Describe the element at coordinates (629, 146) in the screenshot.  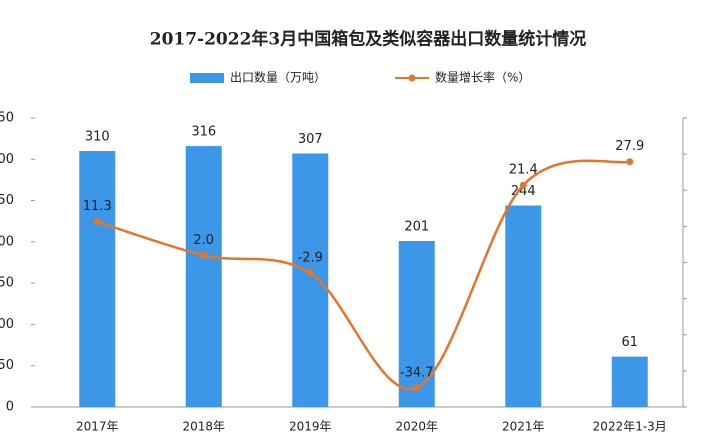
I see `data-label: 27.9` at that location.